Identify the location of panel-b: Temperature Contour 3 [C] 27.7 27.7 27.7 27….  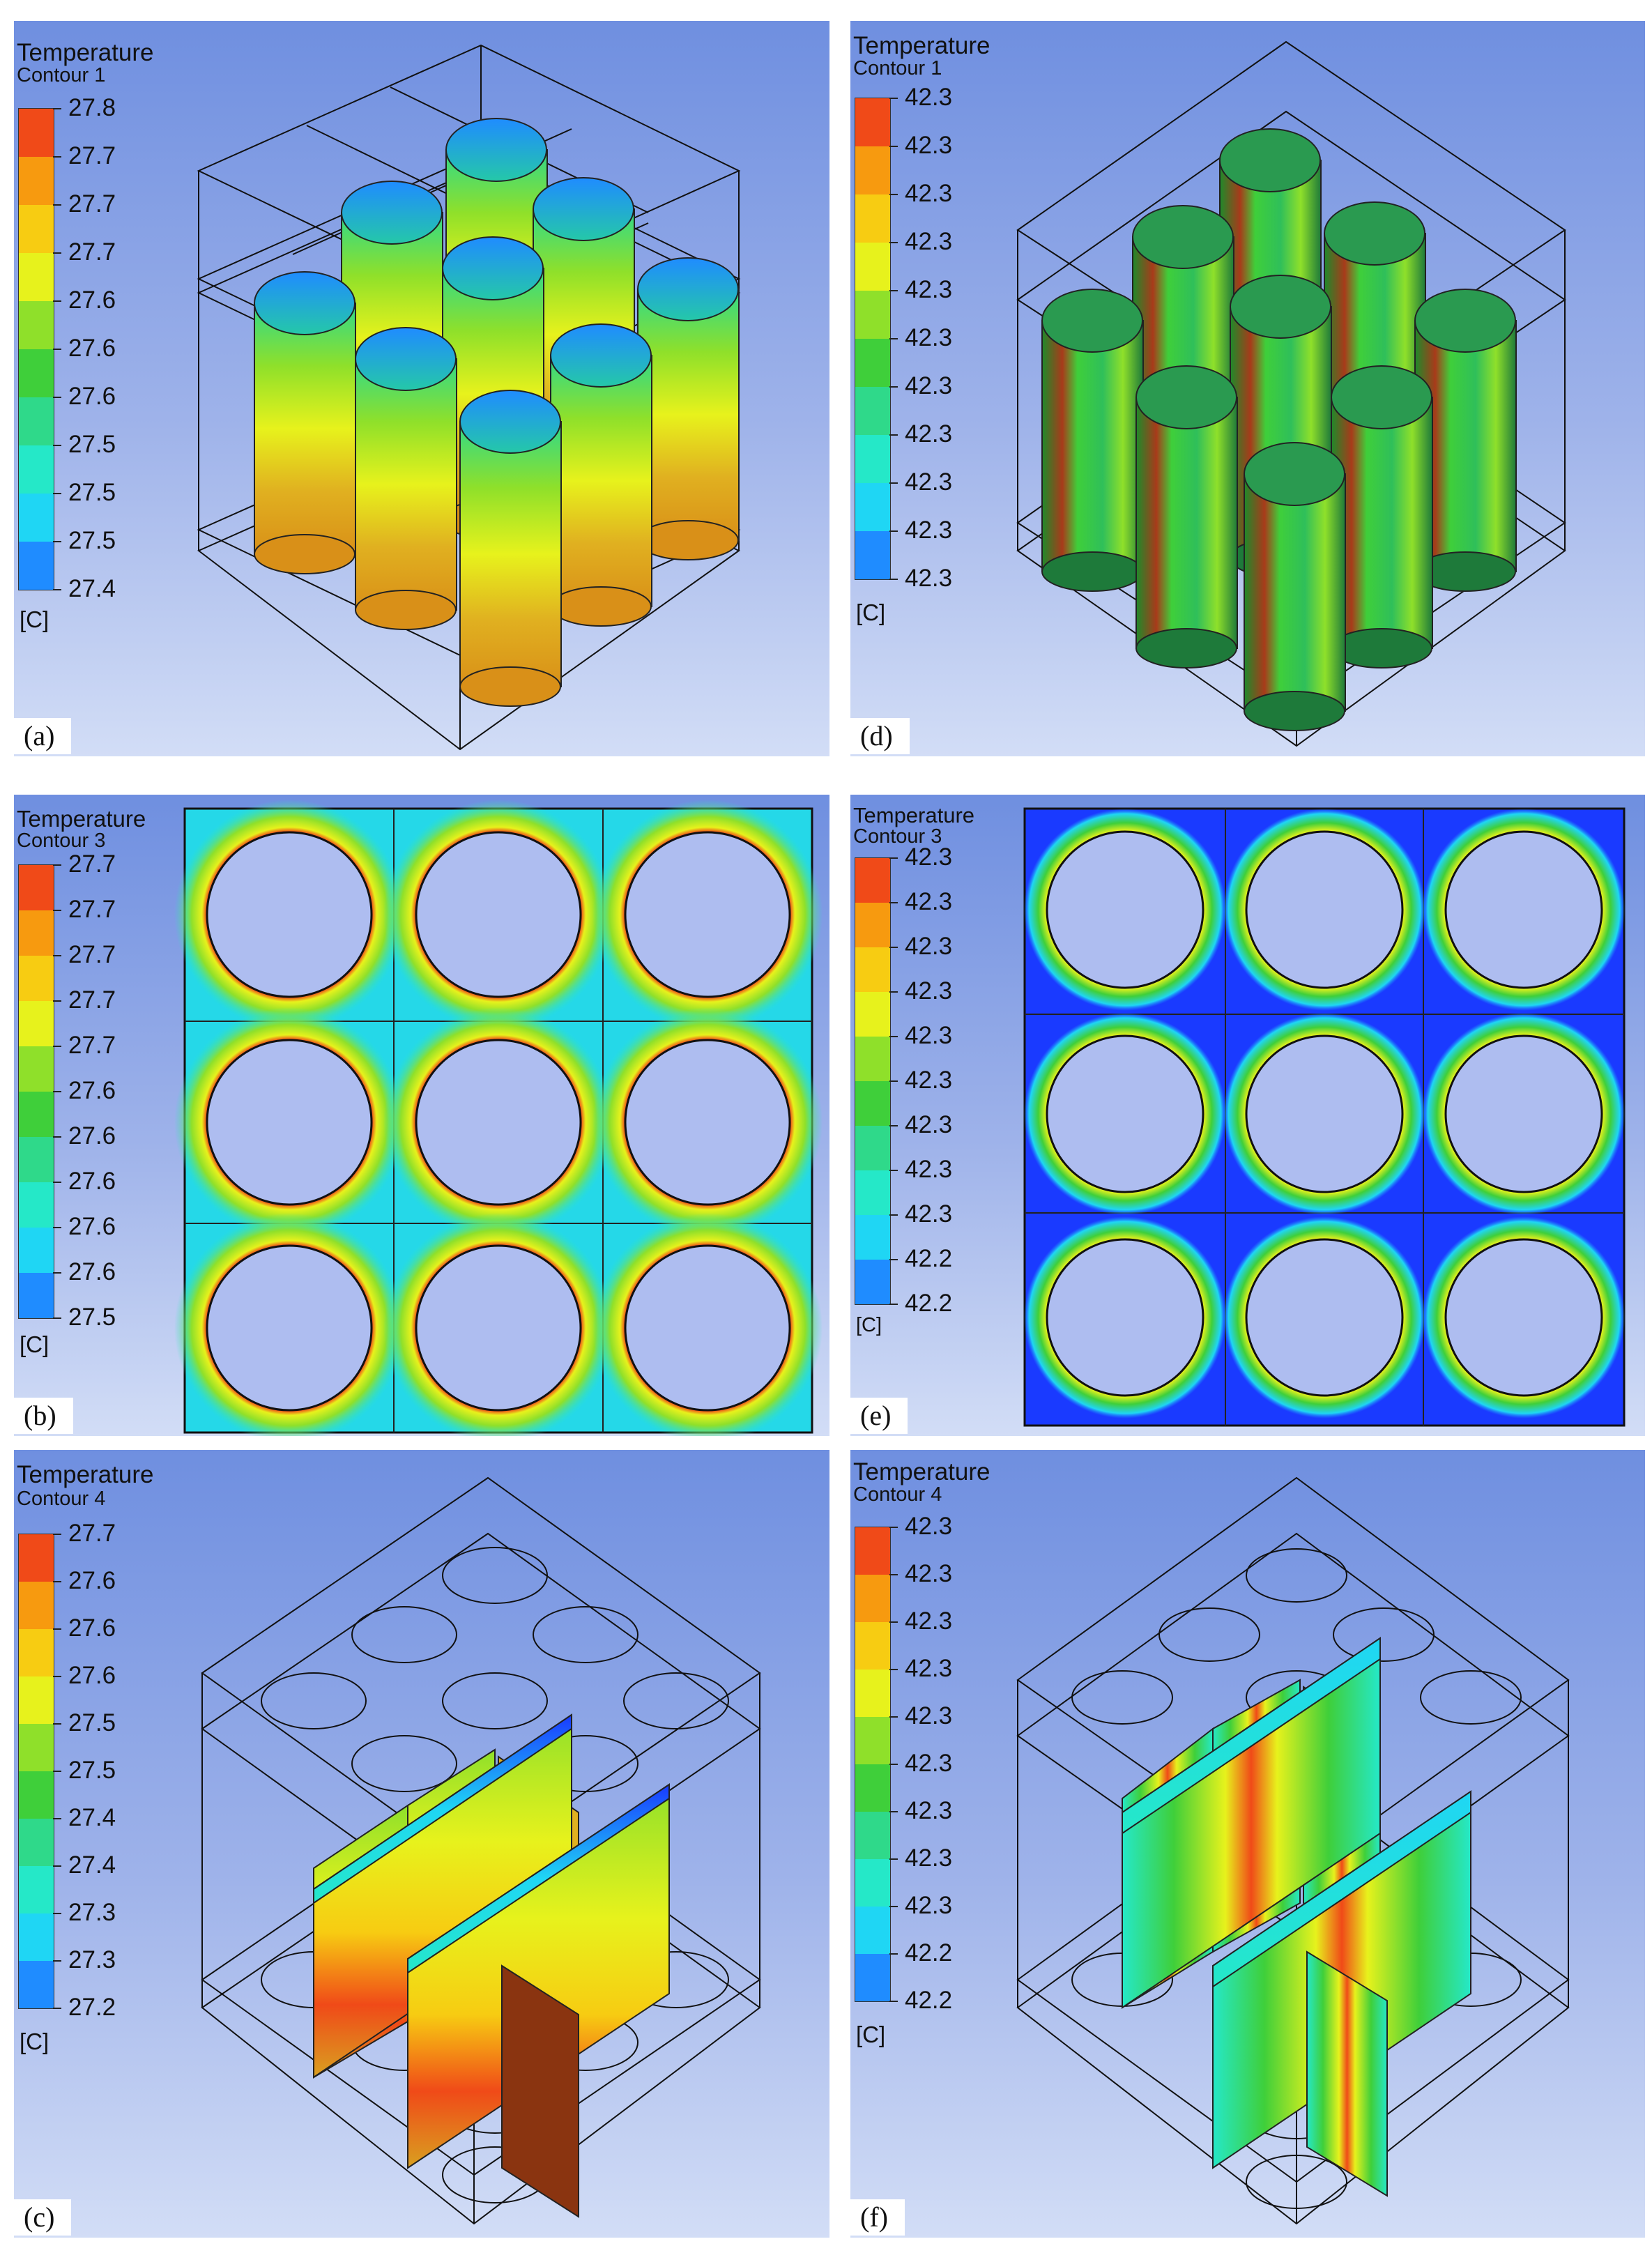
(421, 1115).